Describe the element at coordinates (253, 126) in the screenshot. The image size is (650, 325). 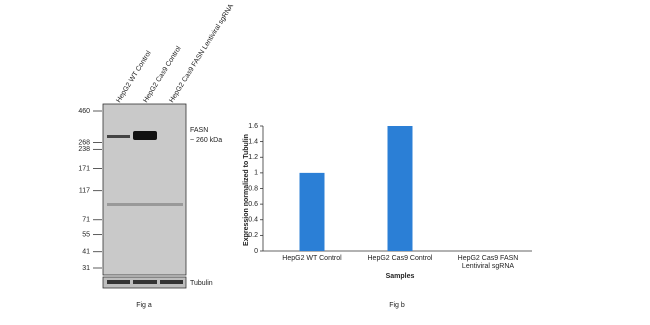
I see `y-tick-label: 1.6` at that location.